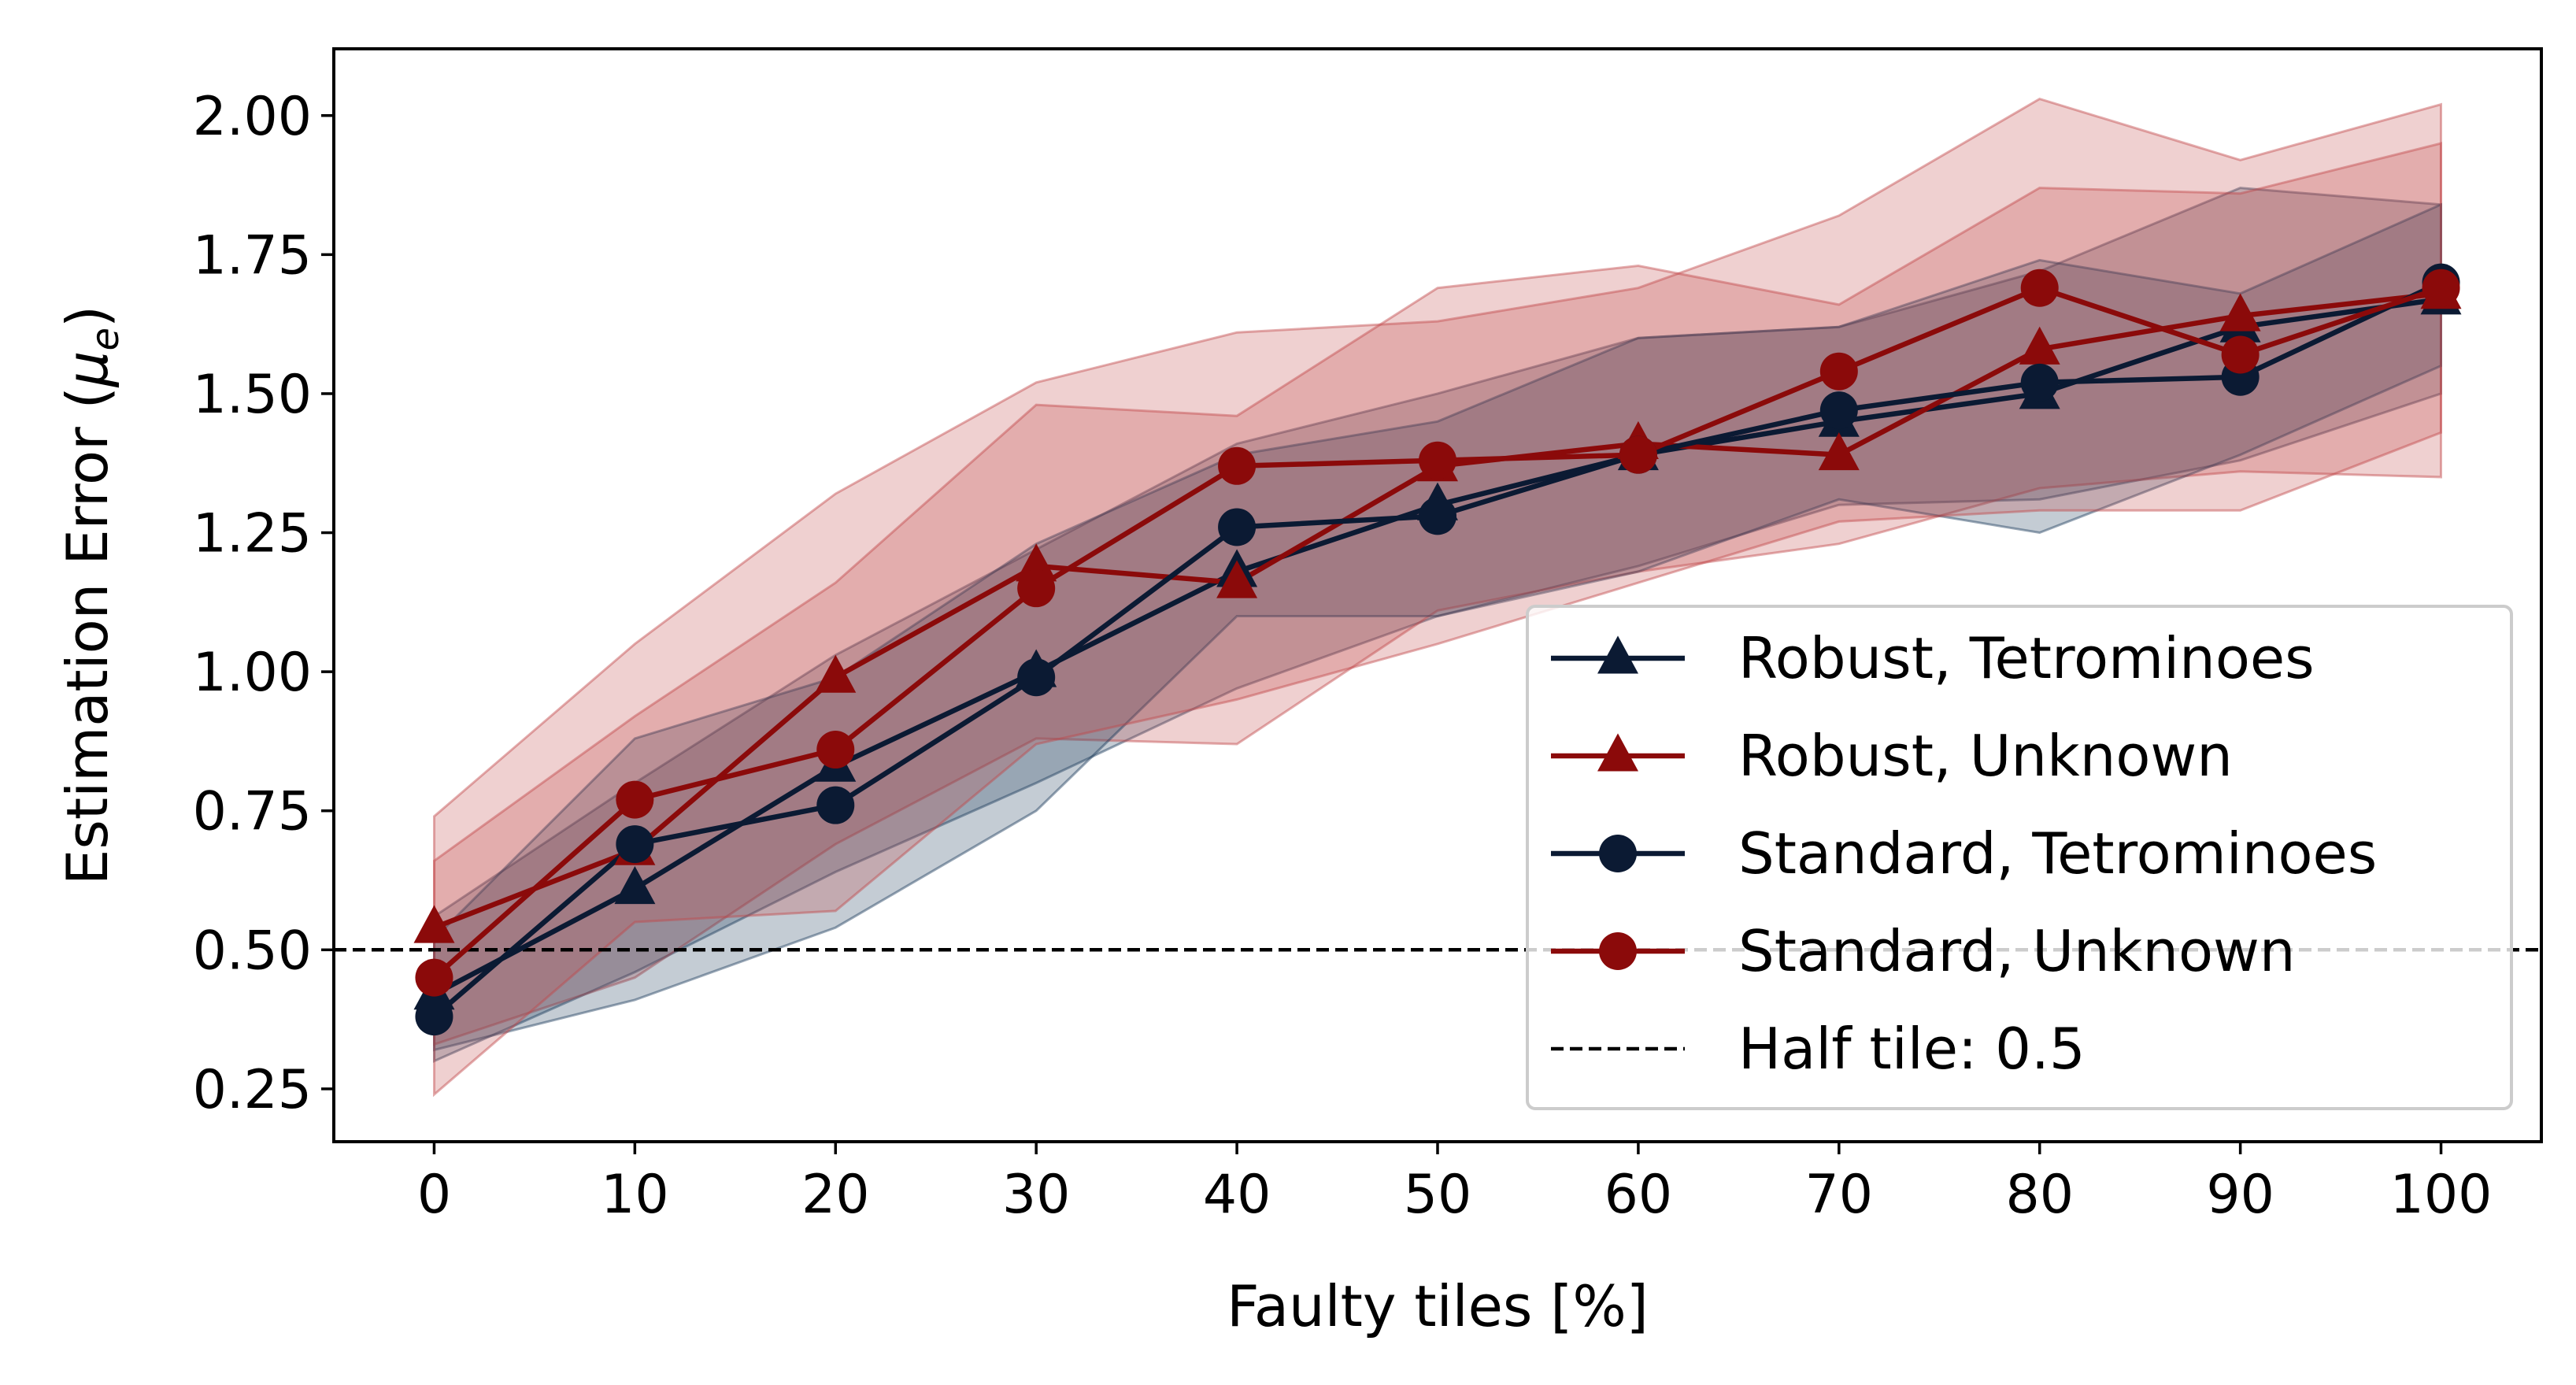 Image resolution: width=2576 pixels, height=1385 pixels. Describe the element at coordinates (434, 977) in the screenshot. I see `point-series-4-x0` at that location.